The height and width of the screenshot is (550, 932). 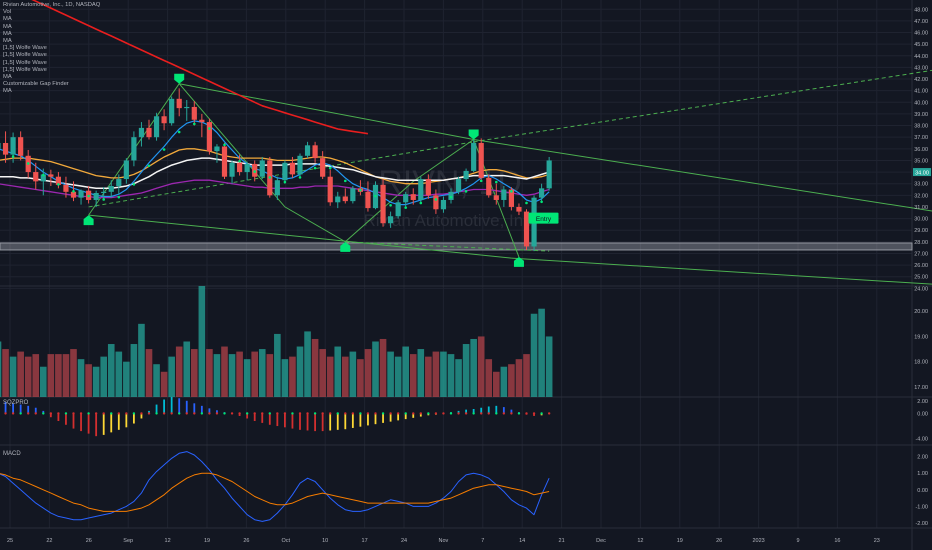 What do you see at coordinates (246, 541) in the screenshot?
I see `time-axis-label: 26` at bounding box center [246, 541].